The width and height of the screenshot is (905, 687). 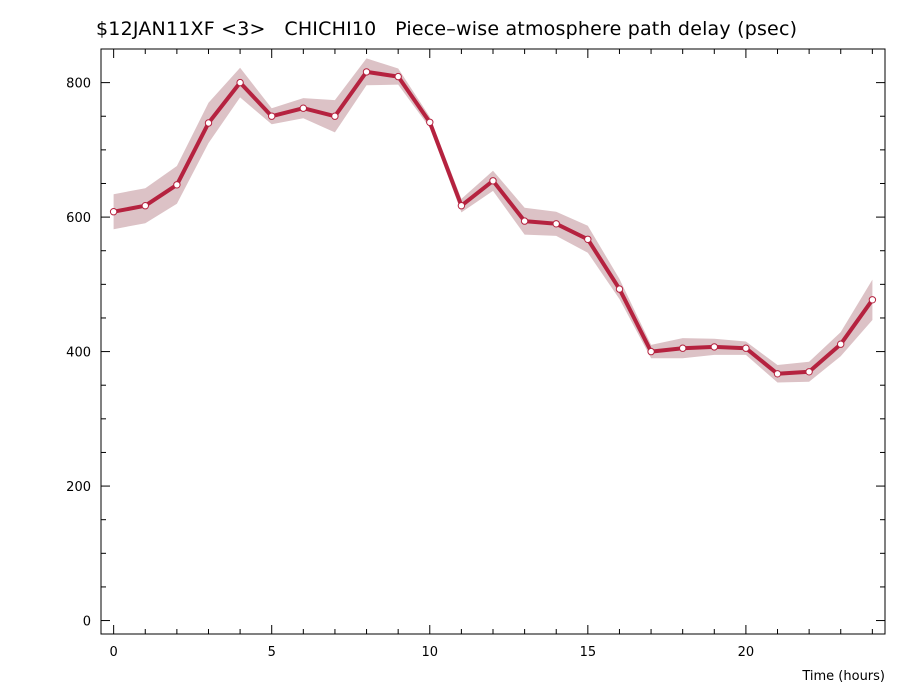 I want to click on y-tick-label: 400, so click(x=78, y=353).